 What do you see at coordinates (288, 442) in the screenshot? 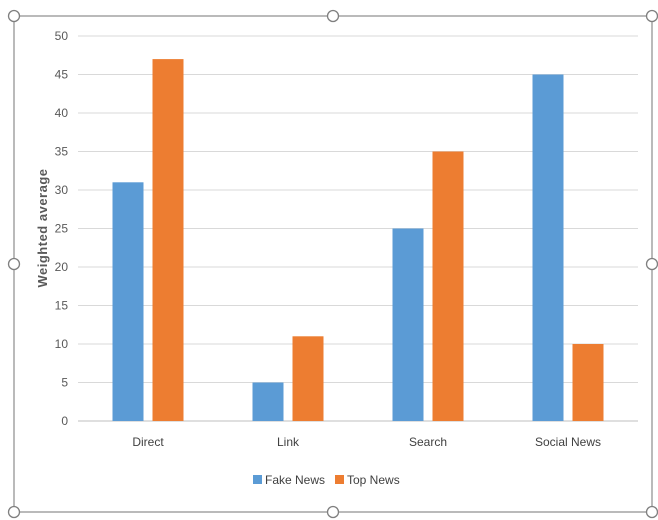
I see `x-tick-label: Link` at bounding box center [288, 442].